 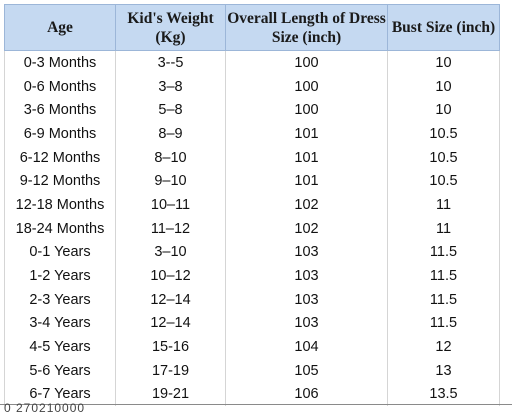 I want to click on cell-weight: 5–8, so click(x=170, y=110).